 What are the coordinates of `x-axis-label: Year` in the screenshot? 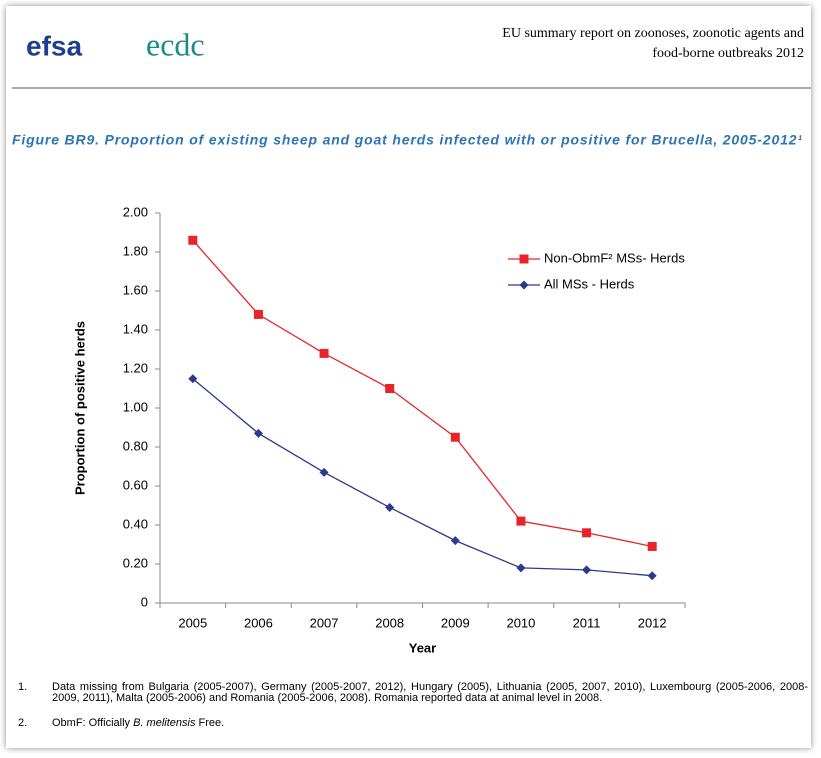 It's located at (422, 647).